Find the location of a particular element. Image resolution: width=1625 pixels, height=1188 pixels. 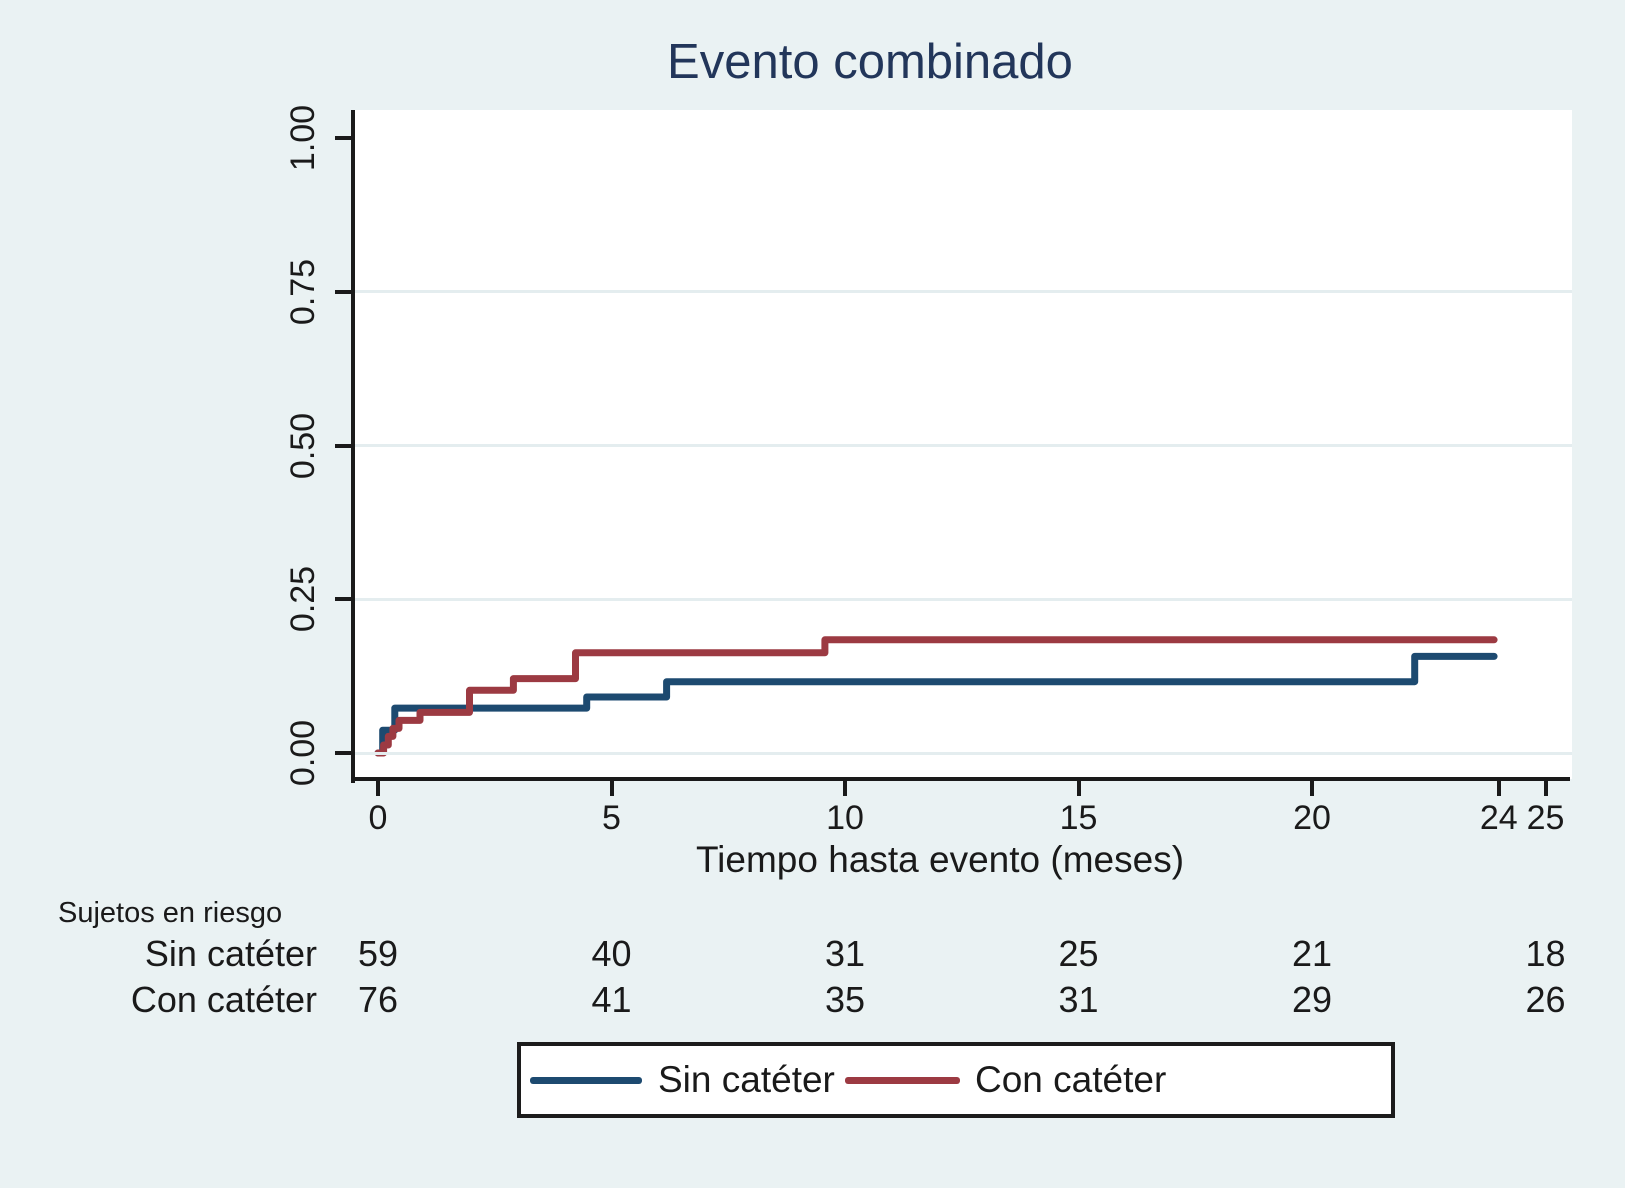

x-tick-label: 15 is located at coordinates (1078, 818).